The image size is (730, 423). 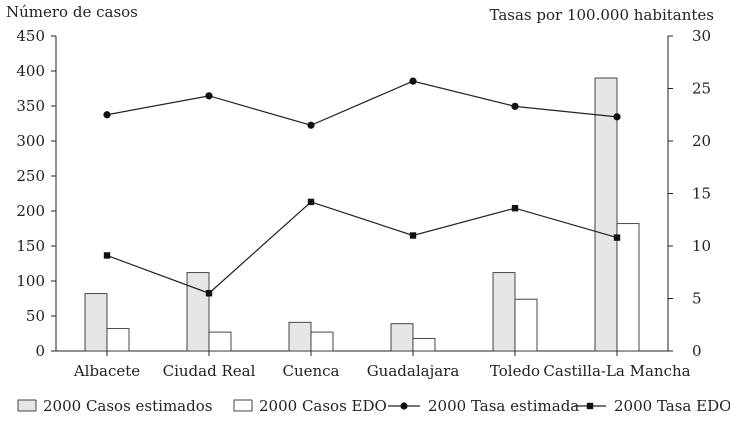 What do you see at coordinates (701, 246) in the screenshot?
I see `right-tick-label: 10` at bounding box center [701, 246].